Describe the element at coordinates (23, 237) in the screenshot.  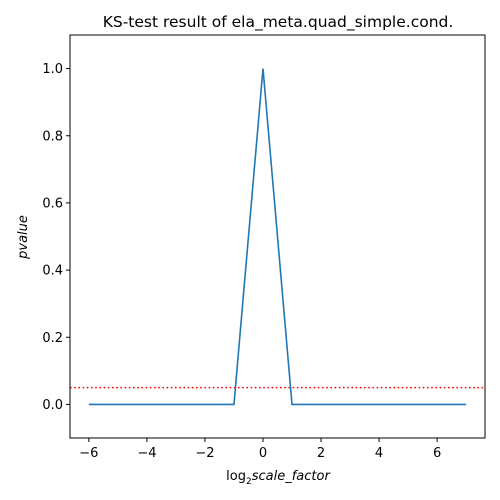
I see `y-axis-label: pvalue` at that location.